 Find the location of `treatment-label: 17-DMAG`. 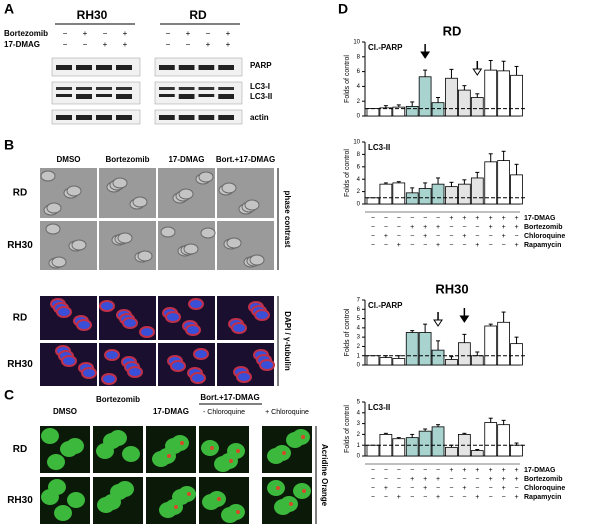

treatment-label: 17-DMAG is located at coordinates (540, 218).